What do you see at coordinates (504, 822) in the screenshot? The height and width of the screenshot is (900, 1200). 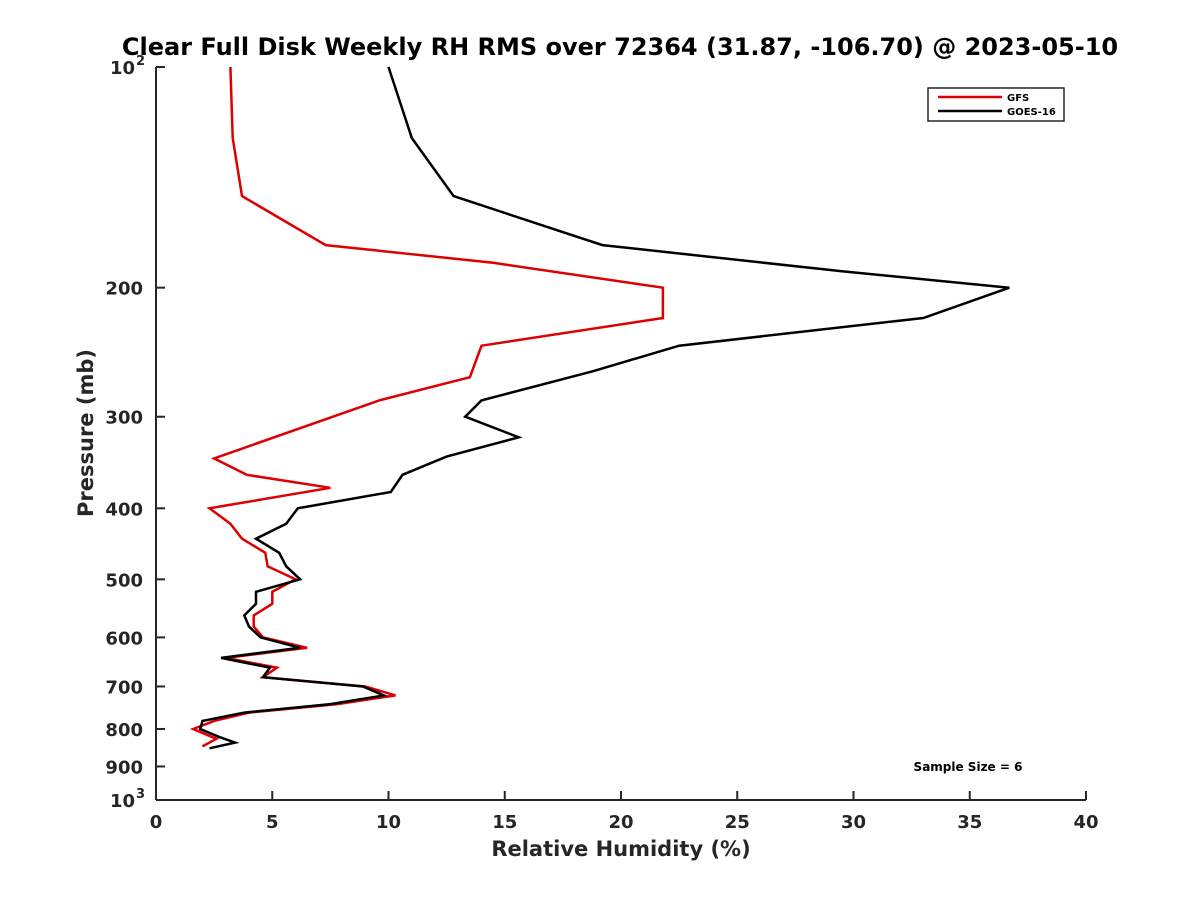 I see `x-tick-label: 15` at bounding box center [504, 822].